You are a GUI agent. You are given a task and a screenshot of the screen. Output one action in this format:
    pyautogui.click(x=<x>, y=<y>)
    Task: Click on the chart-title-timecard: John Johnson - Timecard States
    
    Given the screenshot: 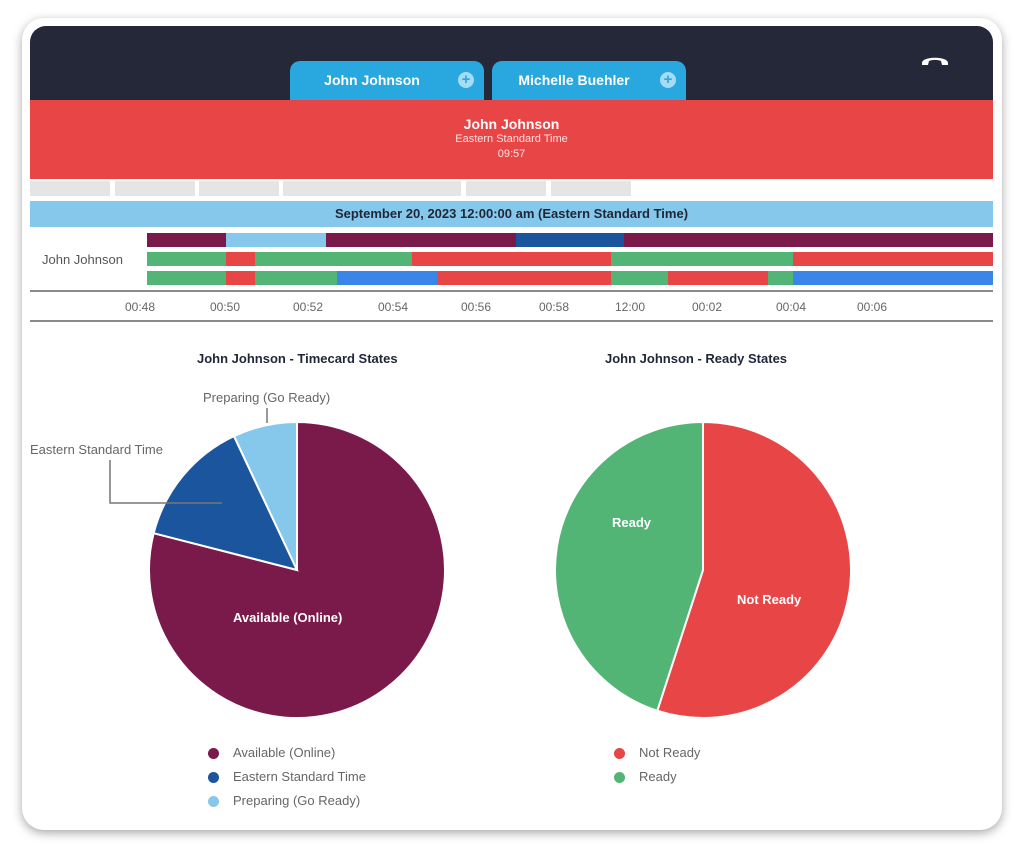 What is the action you would take?
    pyautogui.click(x=297, y=358)
    